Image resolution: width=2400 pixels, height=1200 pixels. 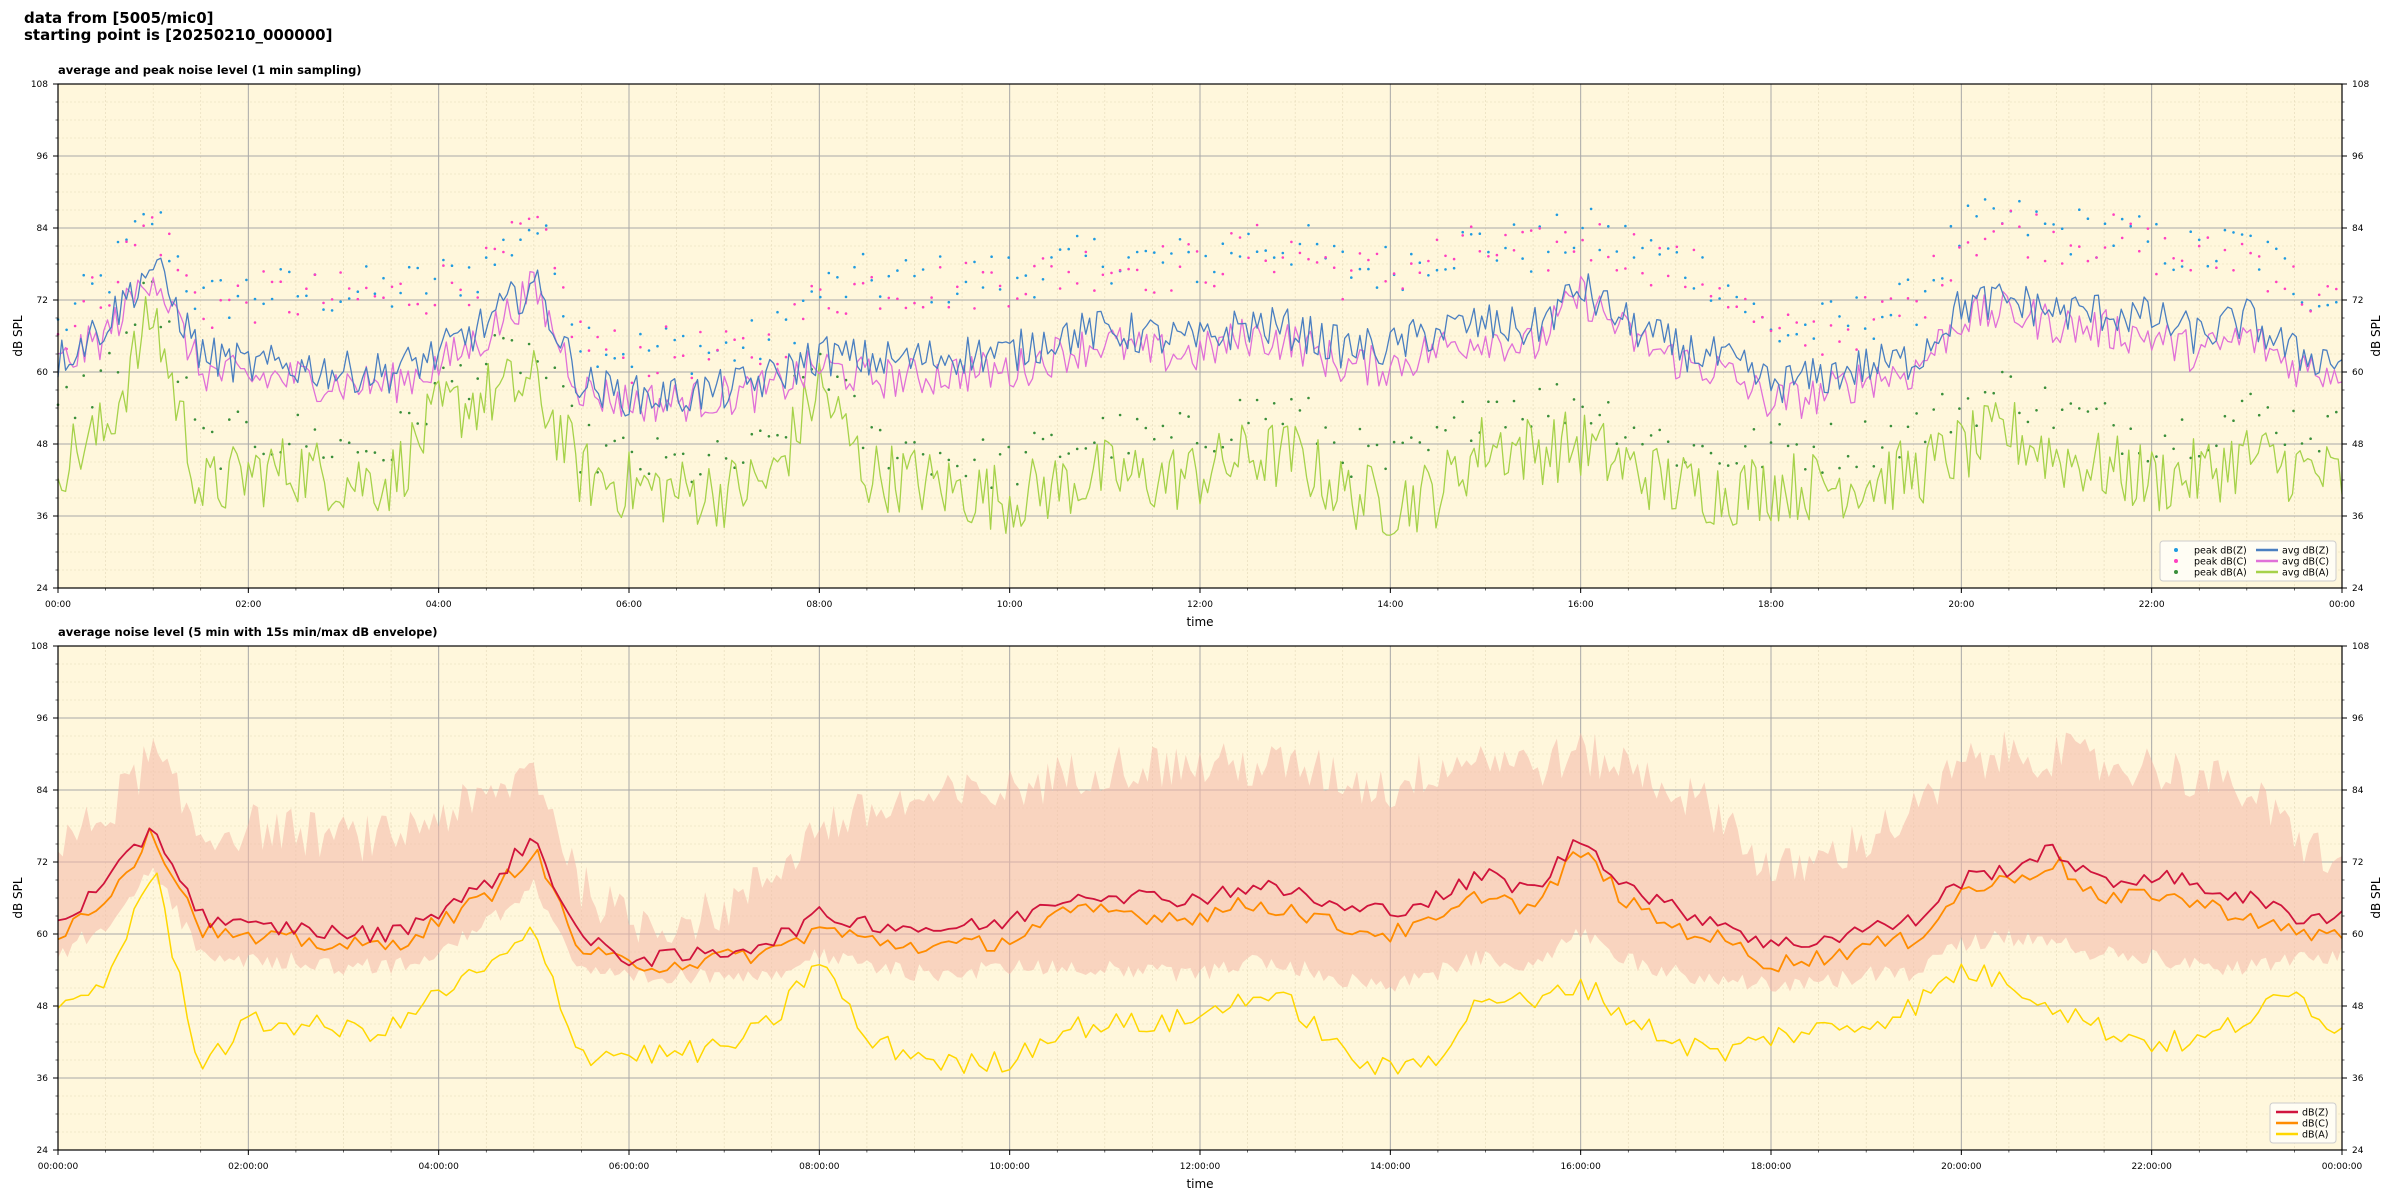 I want to click on x-tick-label: 04:00:00, so click(x=438, y=1167).